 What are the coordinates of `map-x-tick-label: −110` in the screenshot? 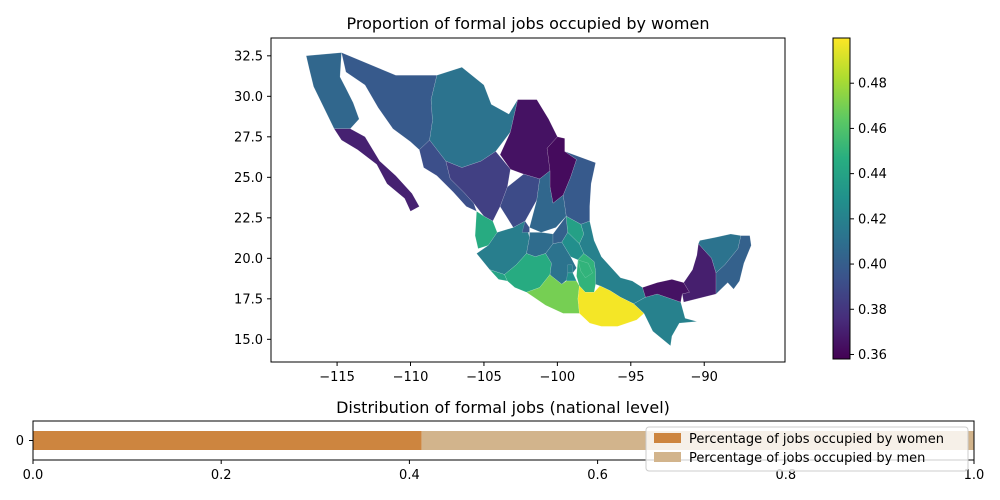 It's located at (411, 377).